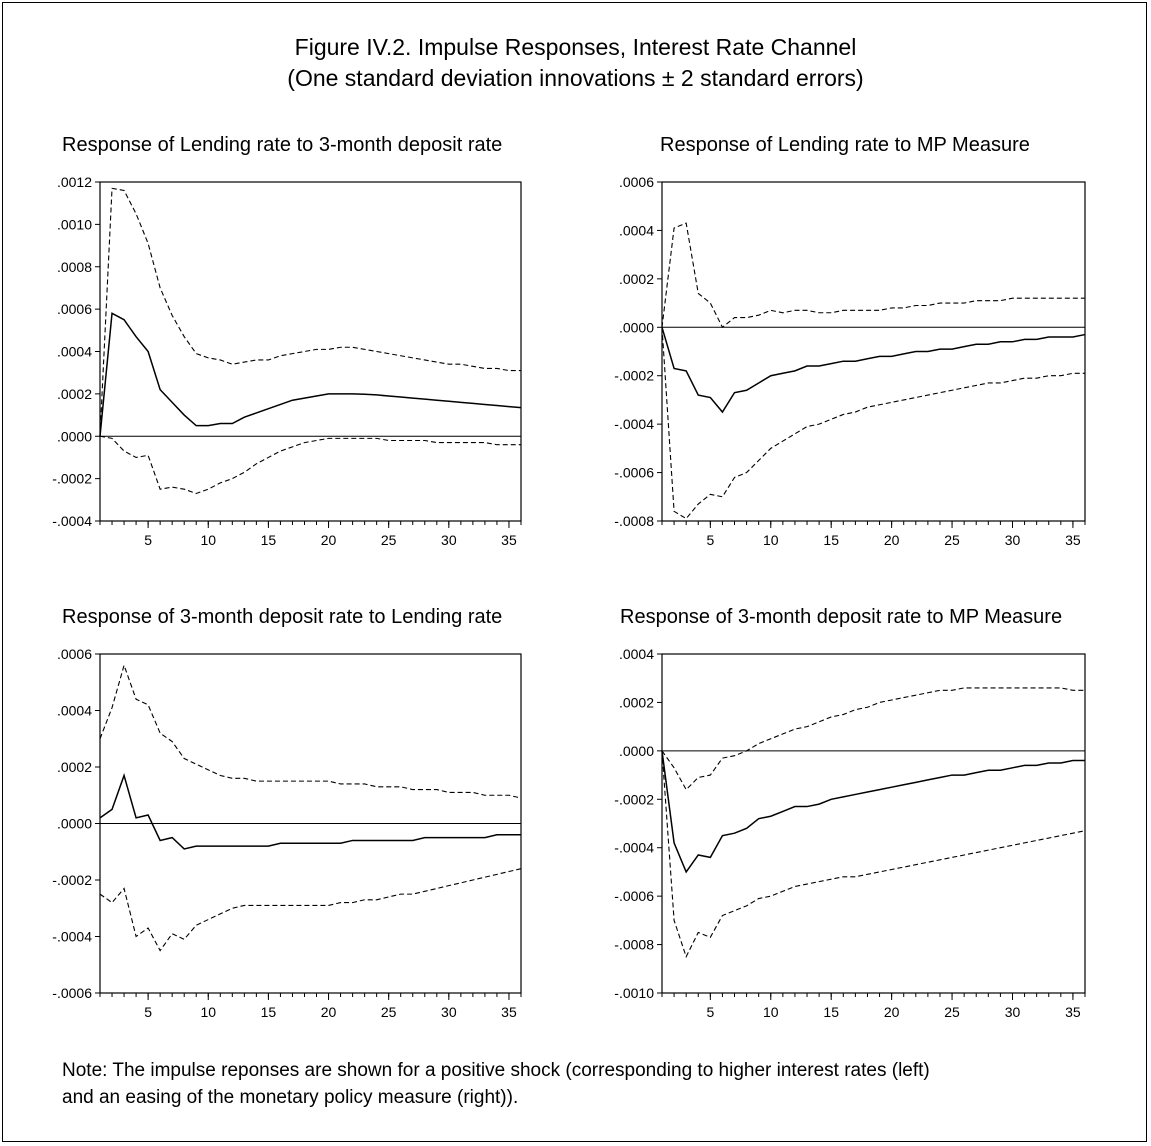 The height and width of the screenshot is (1146, 1151). What do you see at coordinates (873, 423) in the screenshot?
I see `chart2-lower-band-line` at bounding box center [873, 423].